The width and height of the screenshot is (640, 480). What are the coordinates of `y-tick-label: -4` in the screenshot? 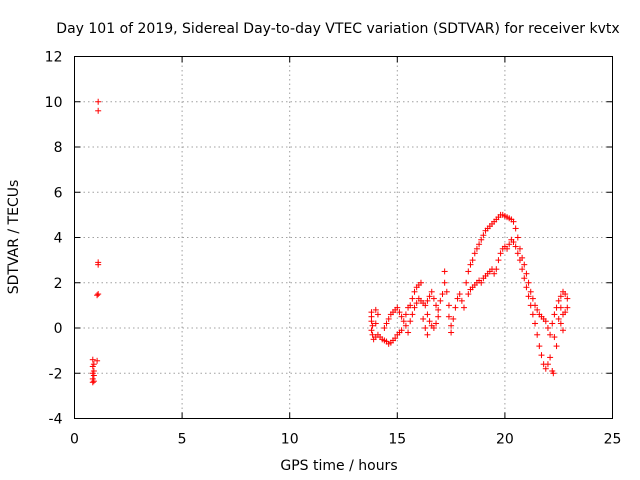 It's located at (56, 420).